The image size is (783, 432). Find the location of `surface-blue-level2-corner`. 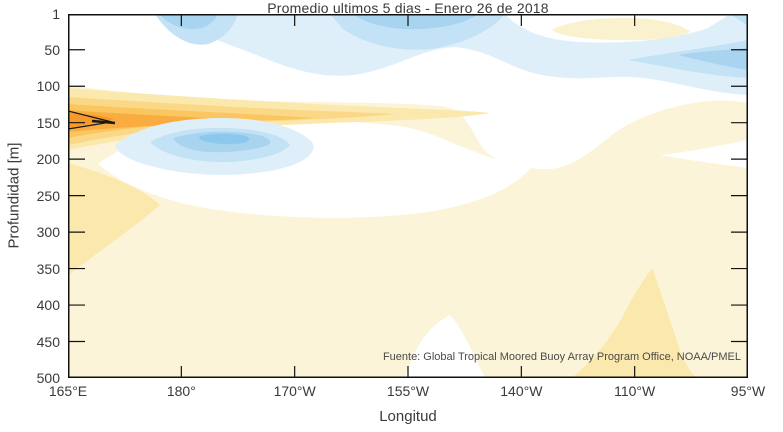

surface-blue-level2-corner is located at coordinates (739, 20).